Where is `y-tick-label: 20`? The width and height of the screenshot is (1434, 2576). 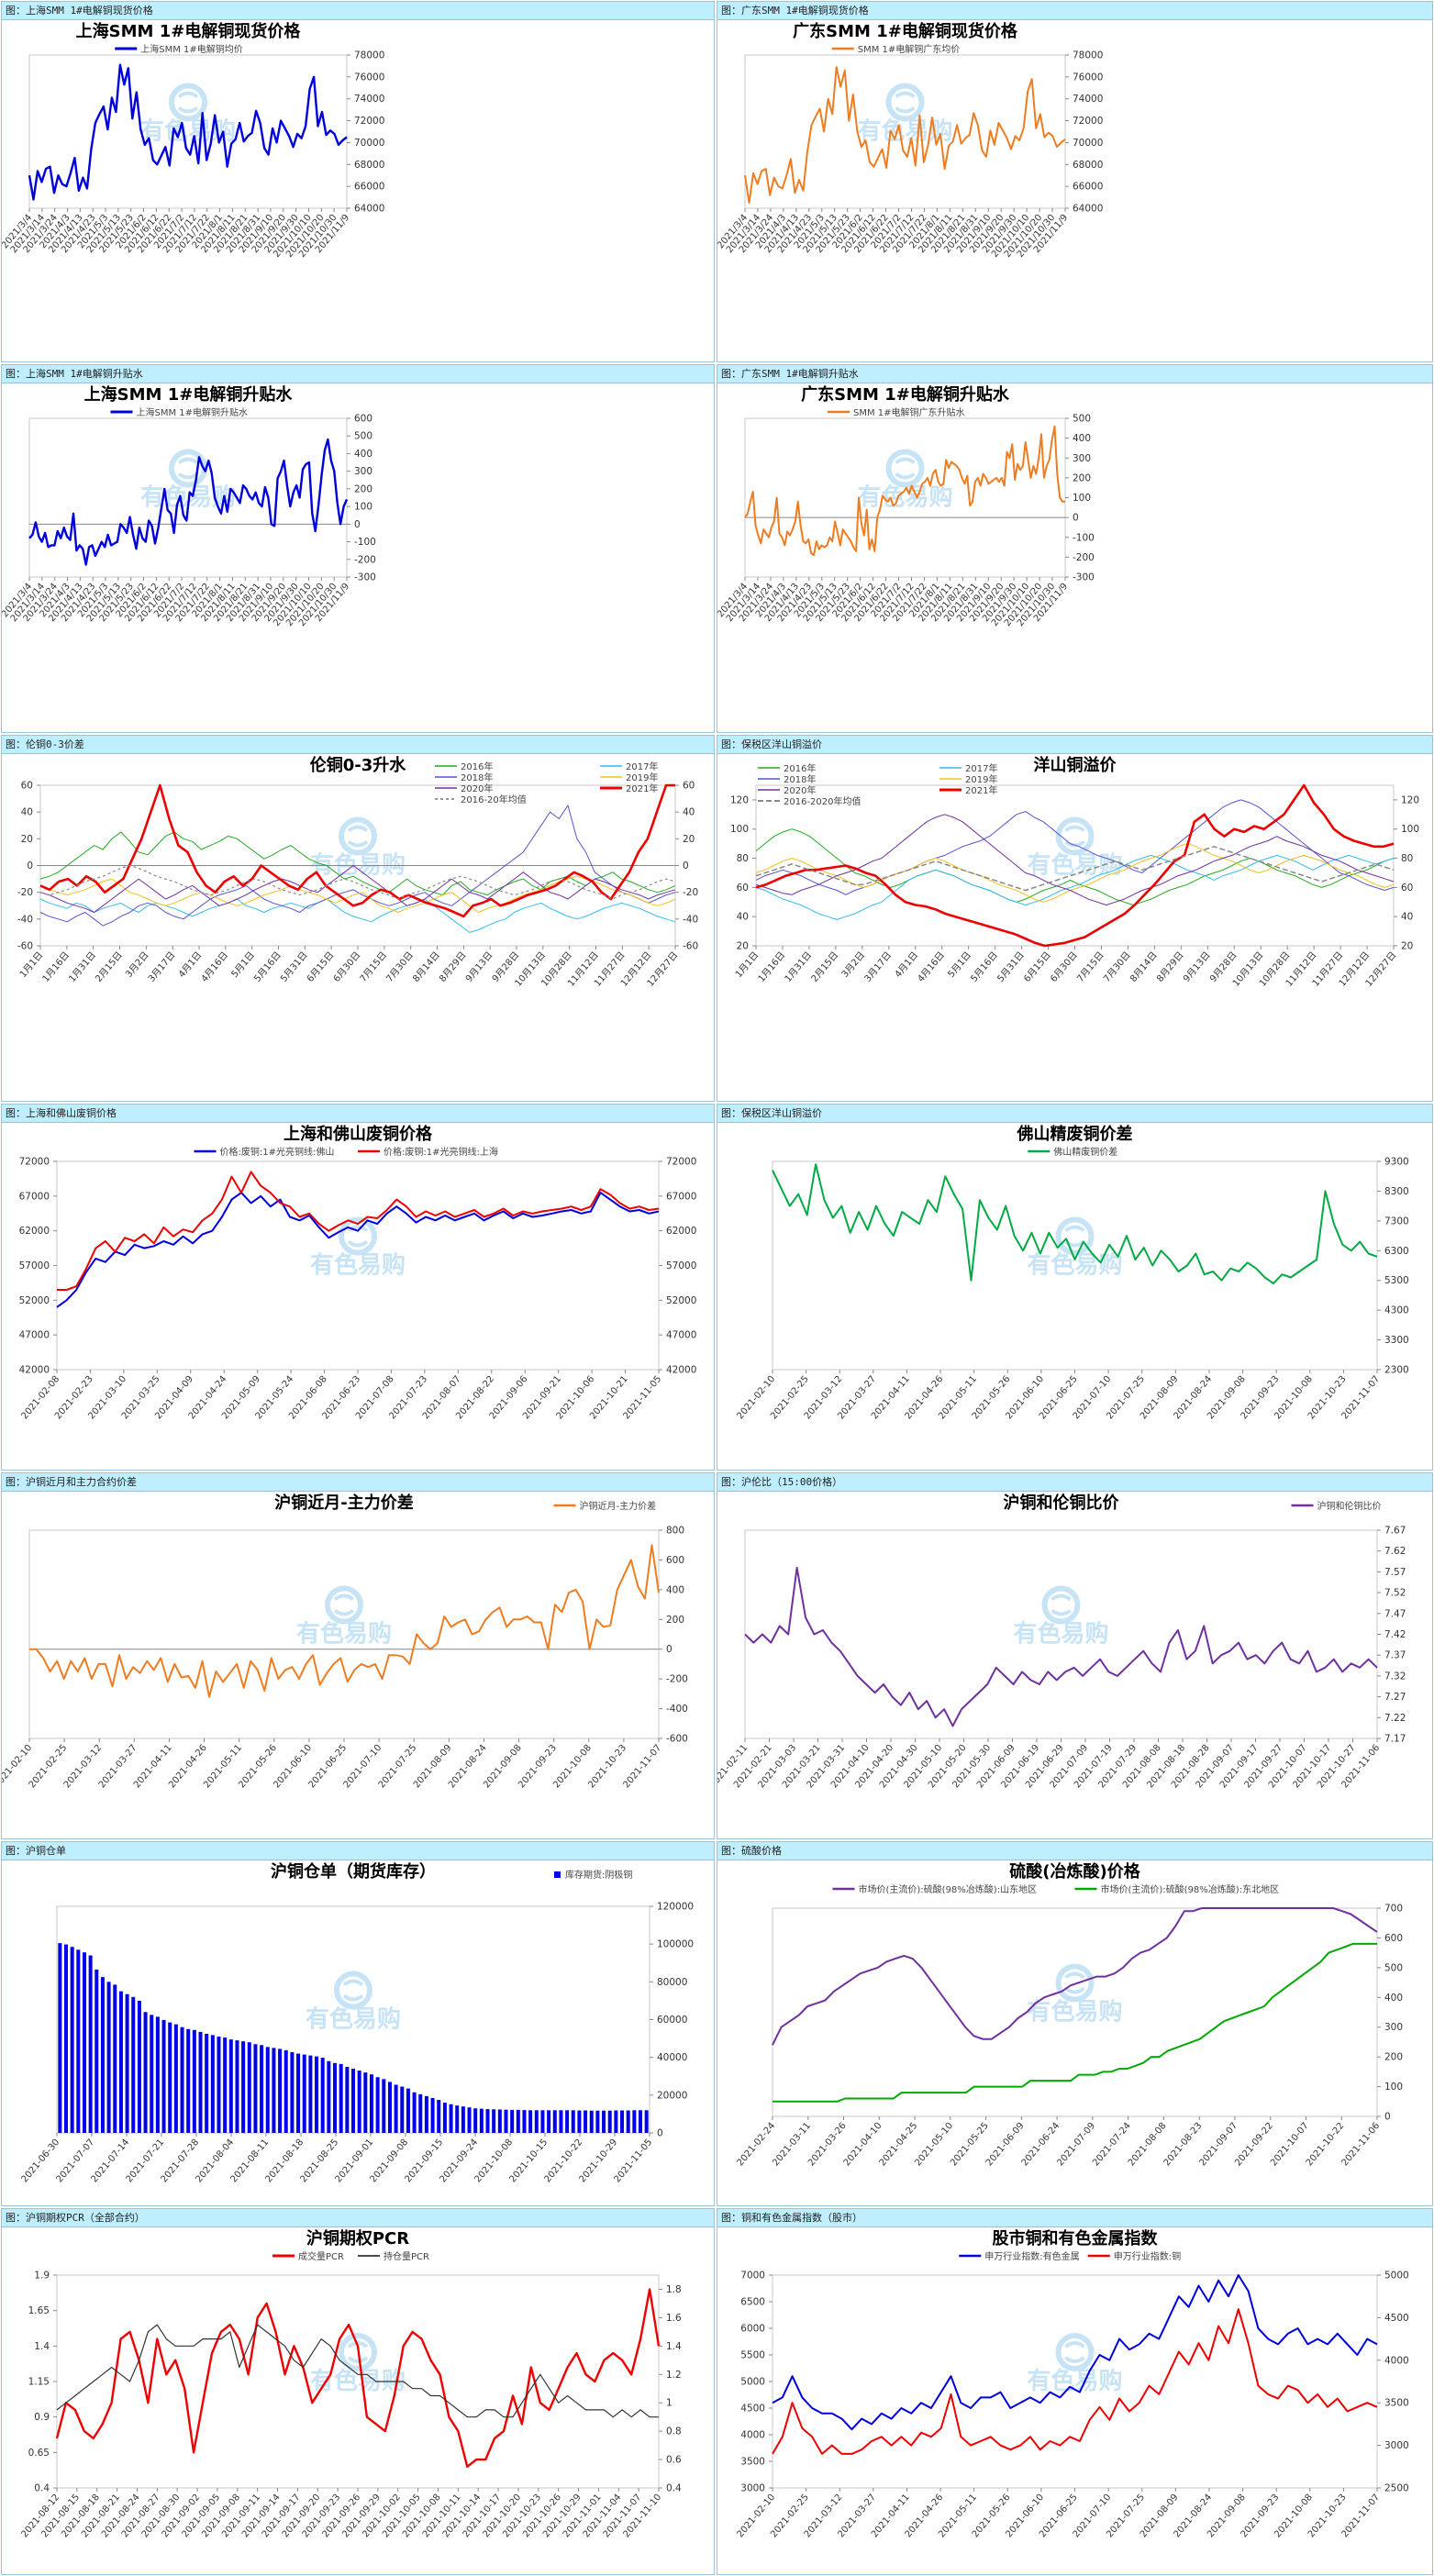 y-tick-label: 20 is located at coordinates (743, 946).